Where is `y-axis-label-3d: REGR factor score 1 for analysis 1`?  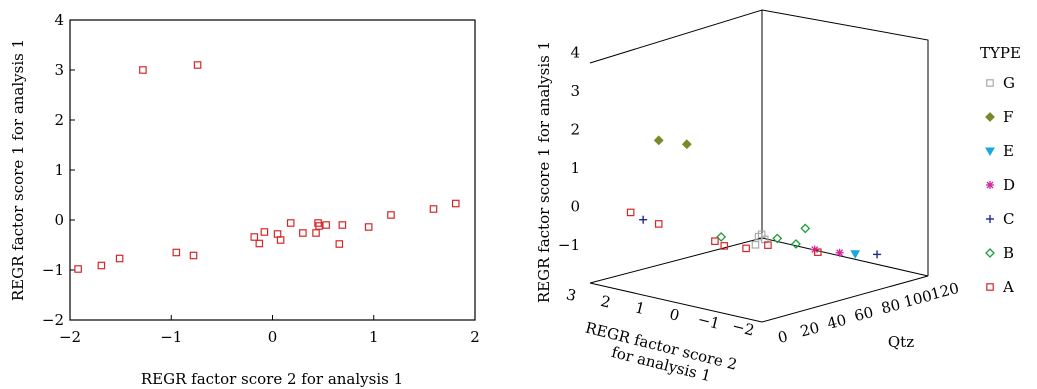
y-axis-label-3d: REGR factor score 1 for analysis 1 is located at coordinates (544, 172).